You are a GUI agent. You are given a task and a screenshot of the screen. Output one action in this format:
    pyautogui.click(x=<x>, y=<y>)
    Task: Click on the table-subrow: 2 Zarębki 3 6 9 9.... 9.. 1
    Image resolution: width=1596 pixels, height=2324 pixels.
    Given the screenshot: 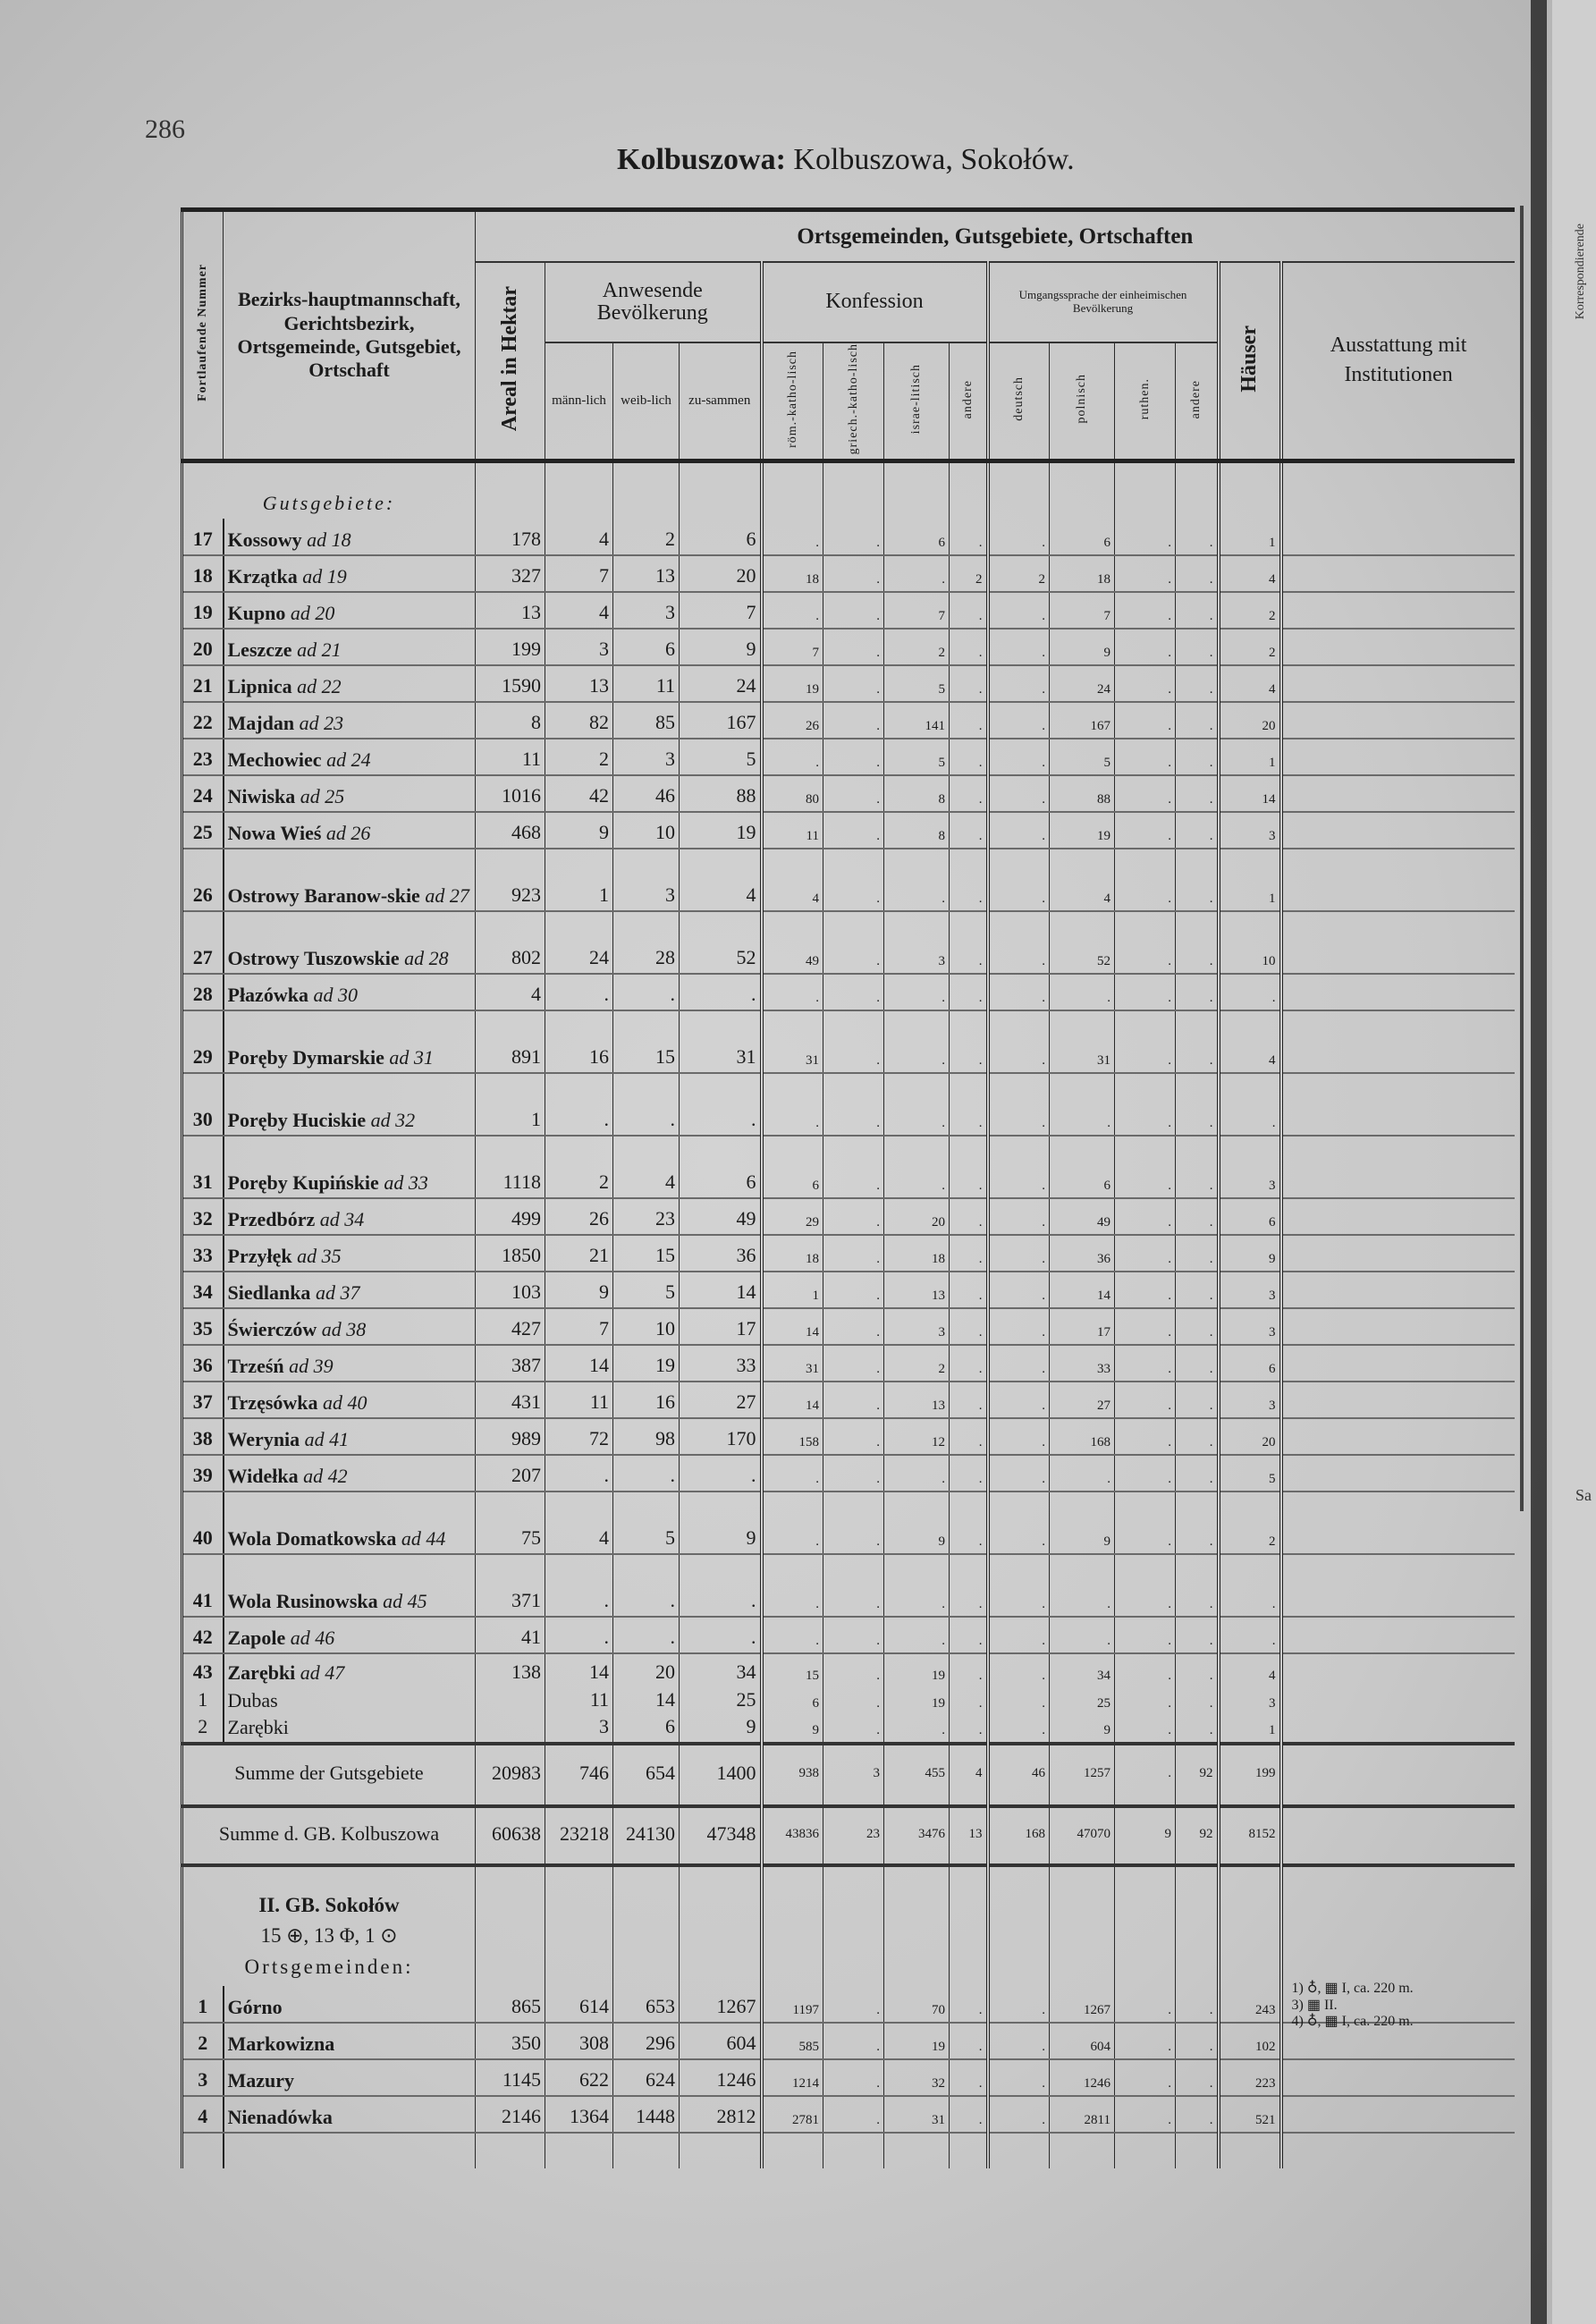 What is the action you would take?
    pyautogui.click(x=849, y=1730)
    